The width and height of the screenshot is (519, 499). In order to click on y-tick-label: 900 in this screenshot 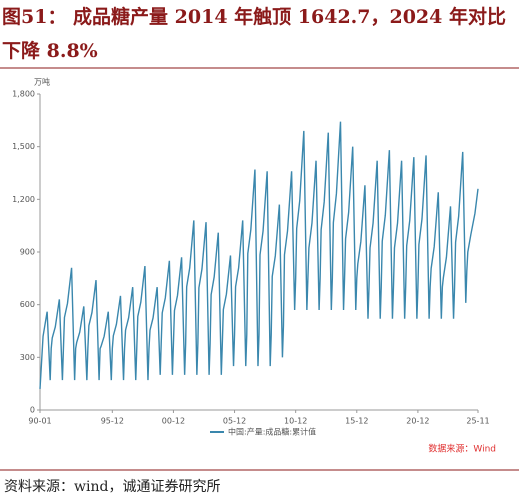, I will do `click(27, 252)`.